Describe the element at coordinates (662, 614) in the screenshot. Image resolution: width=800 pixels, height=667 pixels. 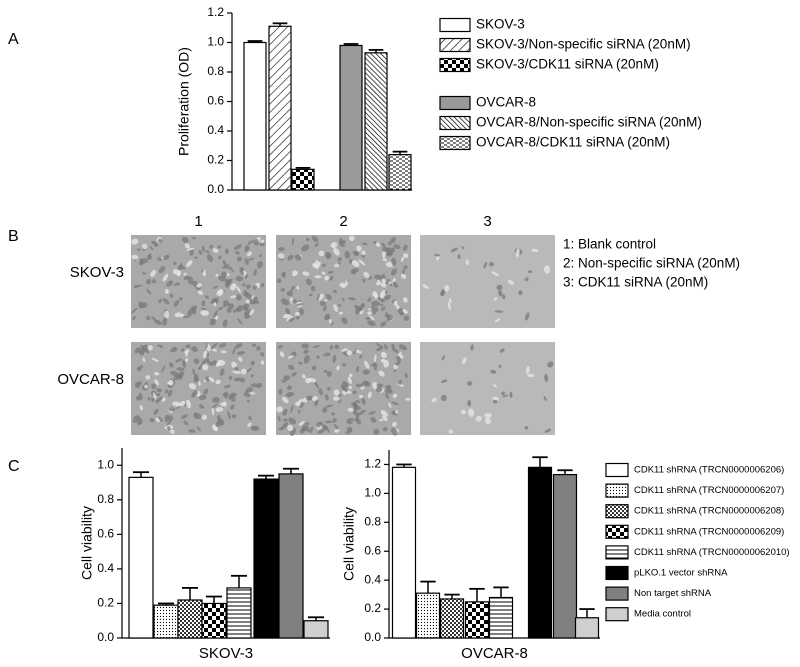
I see `legend-label: Media control` at that location.